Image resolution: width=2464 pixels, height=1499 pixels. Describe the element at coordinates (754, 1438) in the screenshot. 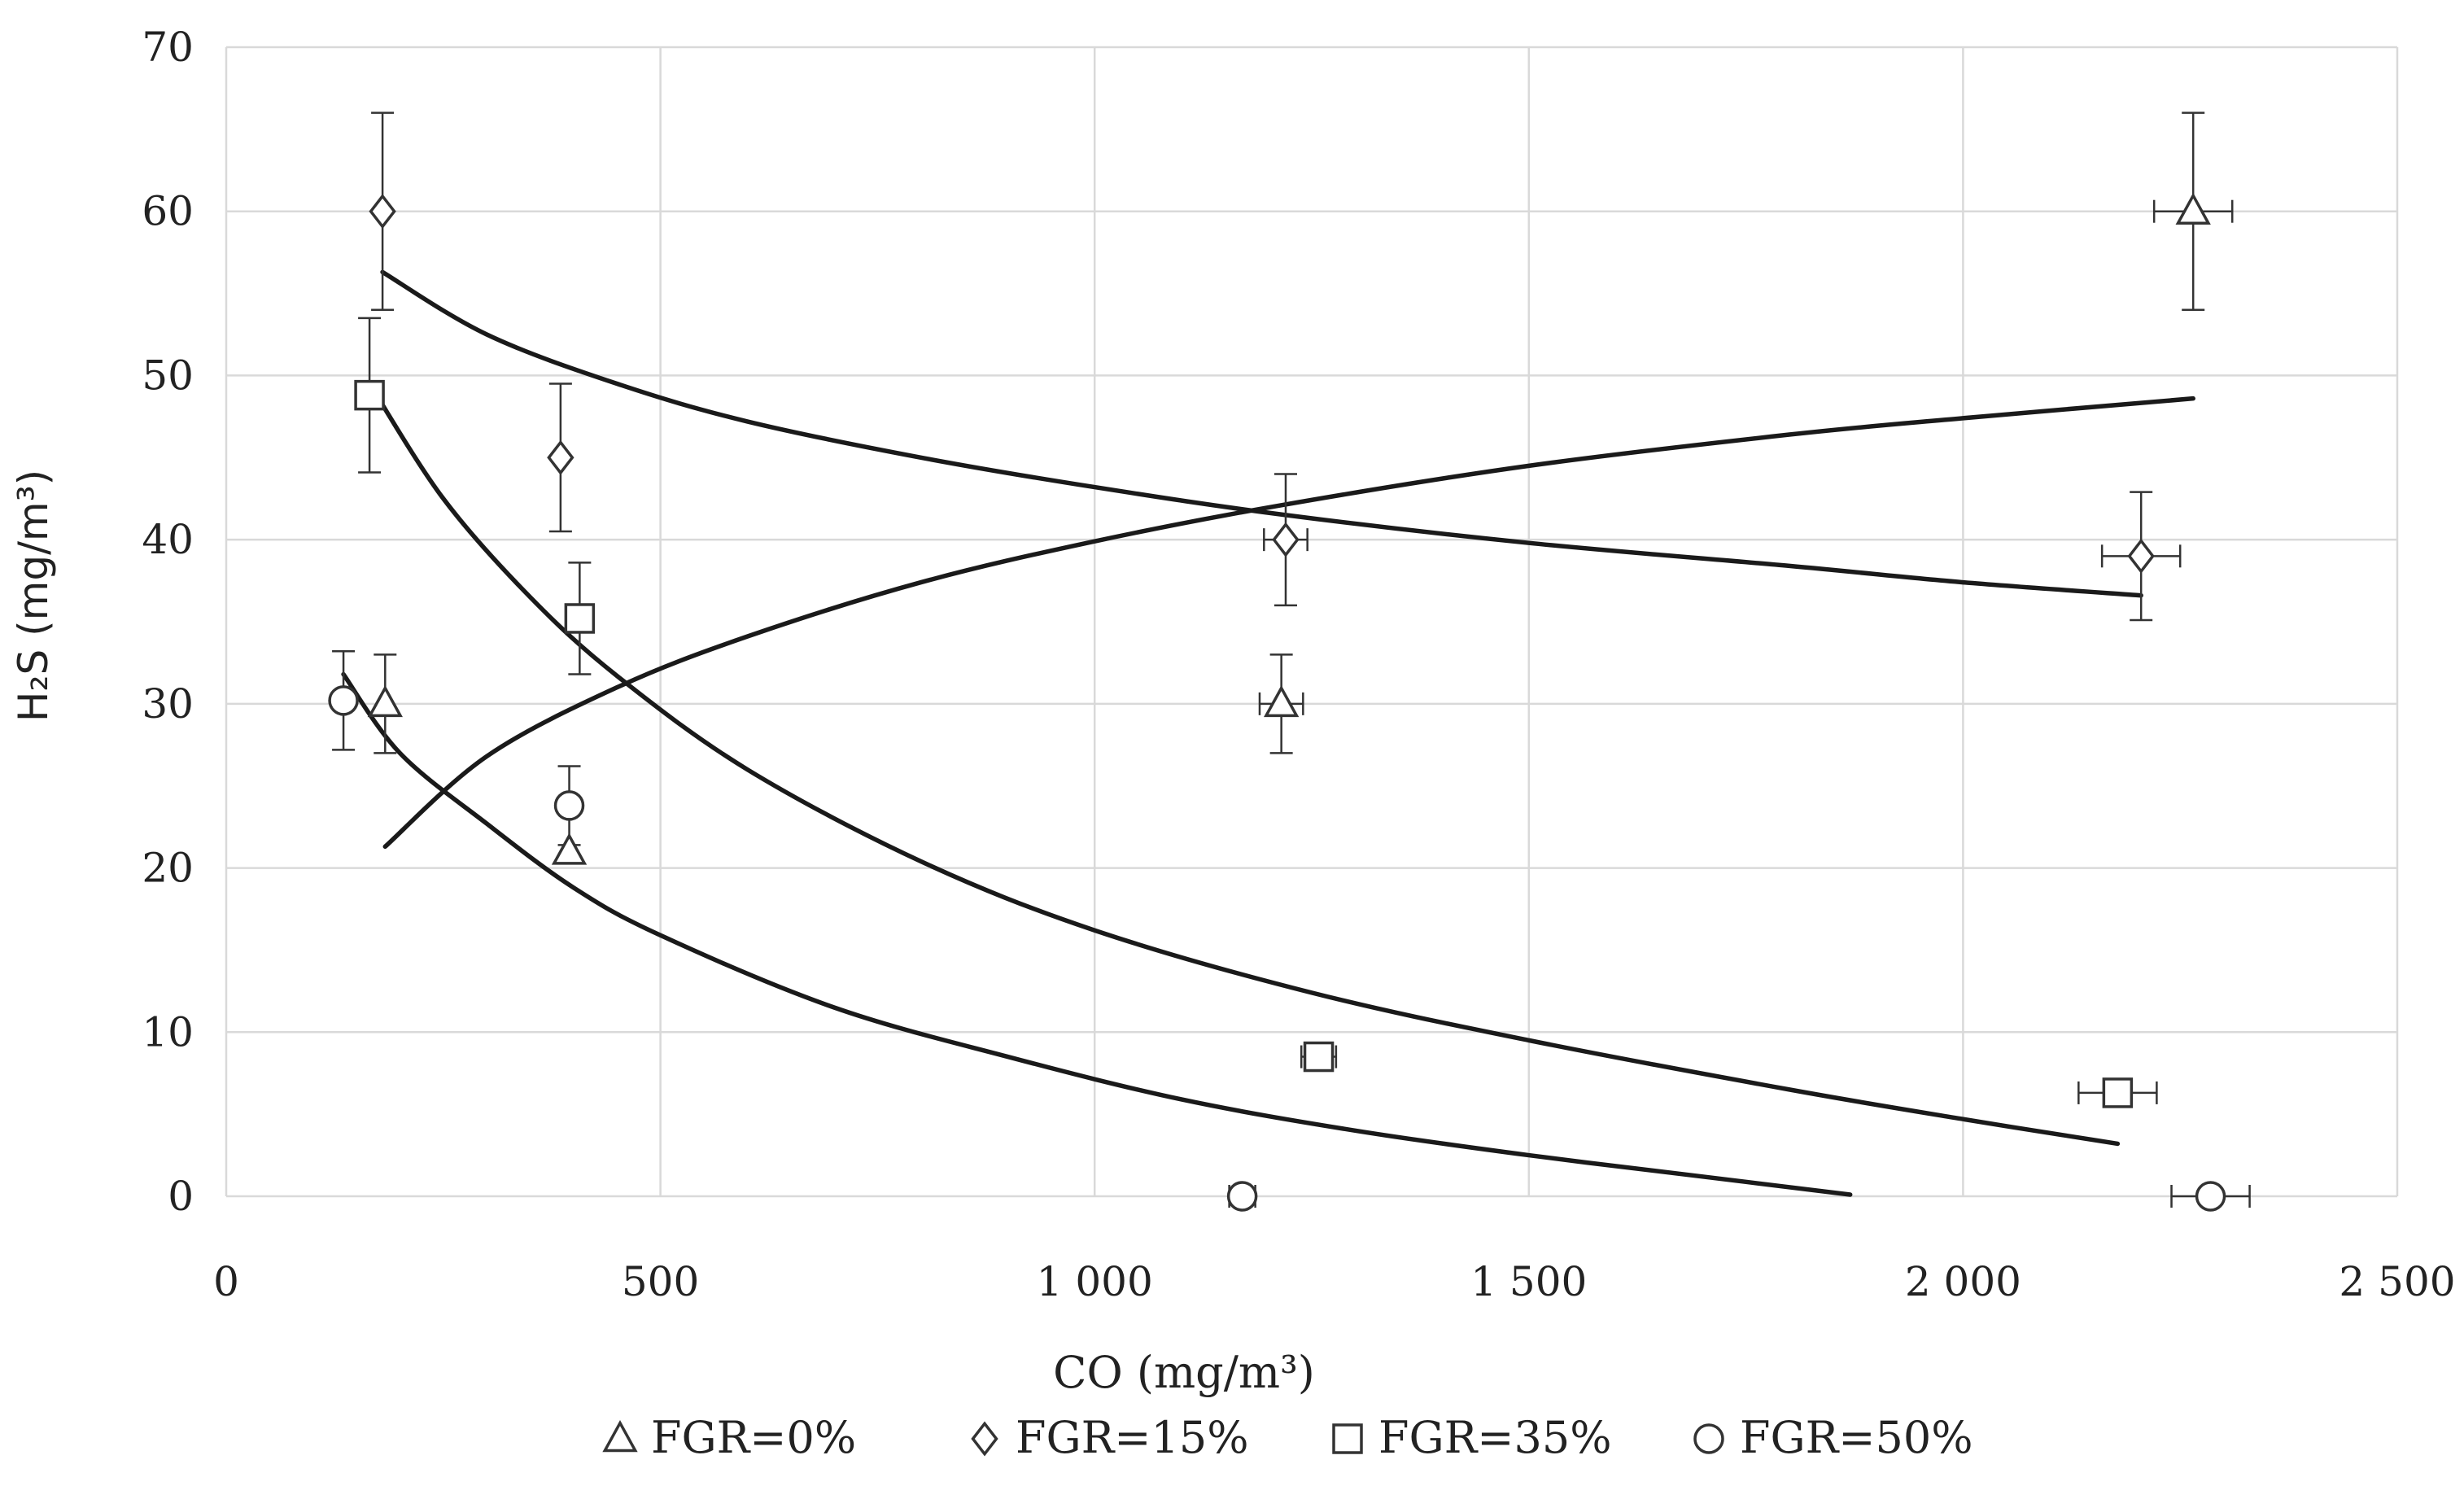

I see `legend-label: FGR=0%` at that location.